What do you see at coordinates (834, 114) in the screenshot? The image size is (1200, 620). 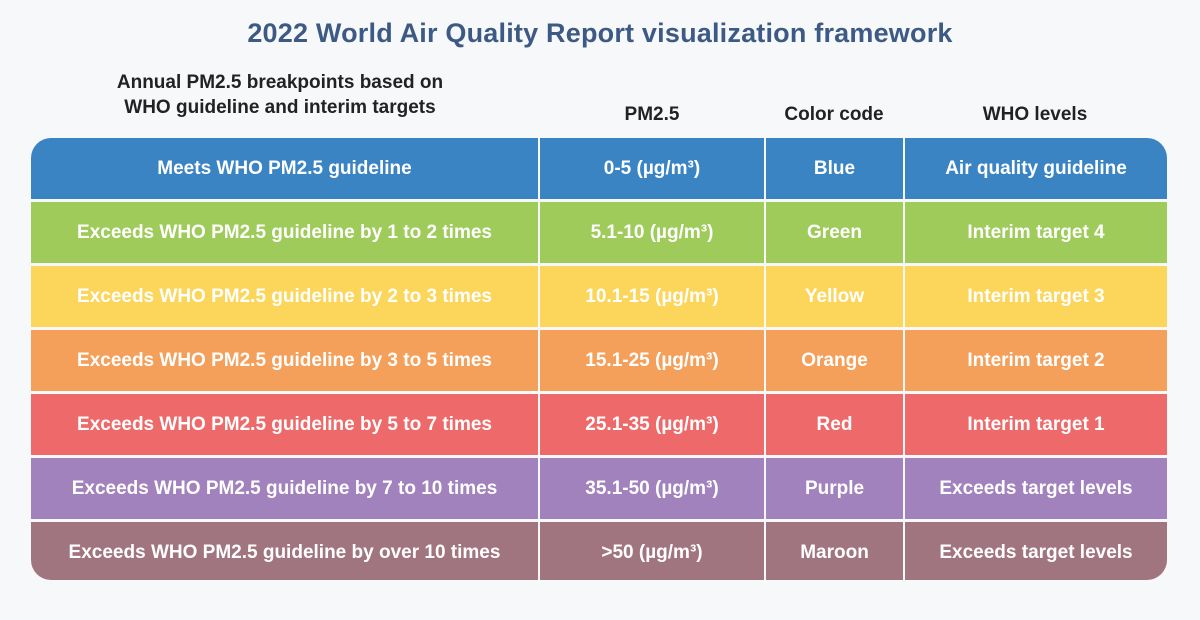 I see `header-color-code: Color code` at bounding box center [834, 114].